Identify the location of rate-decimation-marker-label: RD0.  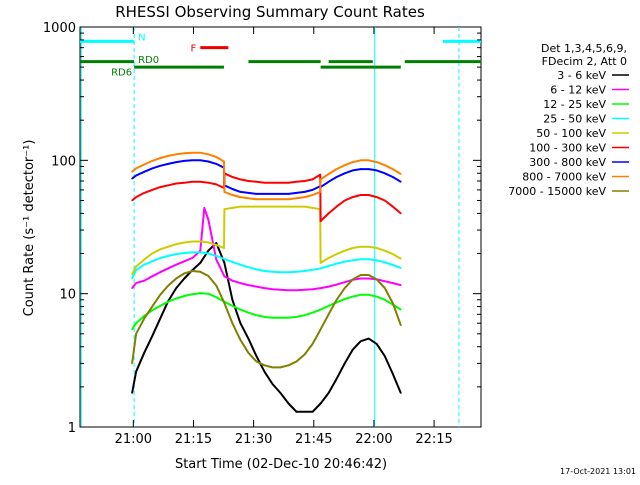
(148, 60).